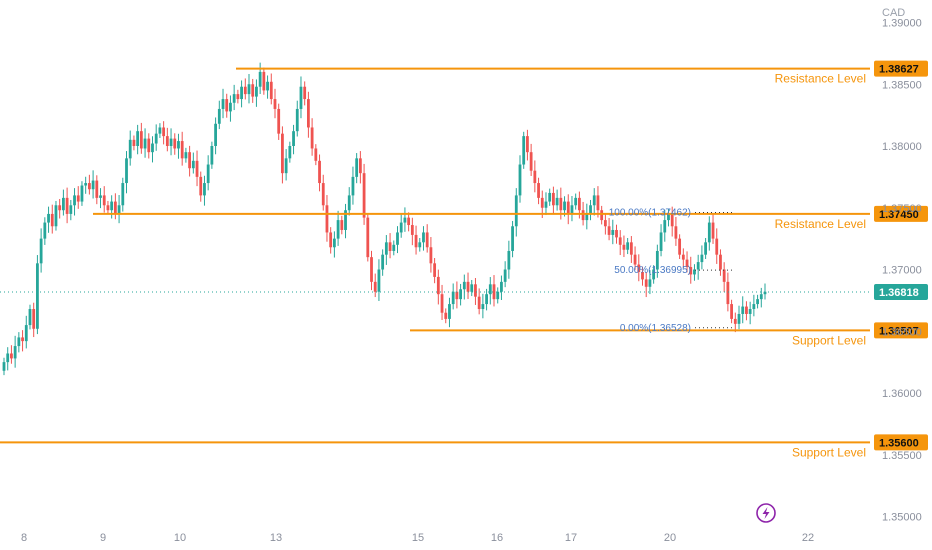 The image size is (932, 550). Describe the element at coordinates (893, 13) in the screenshot. I see `currency-label: CAD` at that location.